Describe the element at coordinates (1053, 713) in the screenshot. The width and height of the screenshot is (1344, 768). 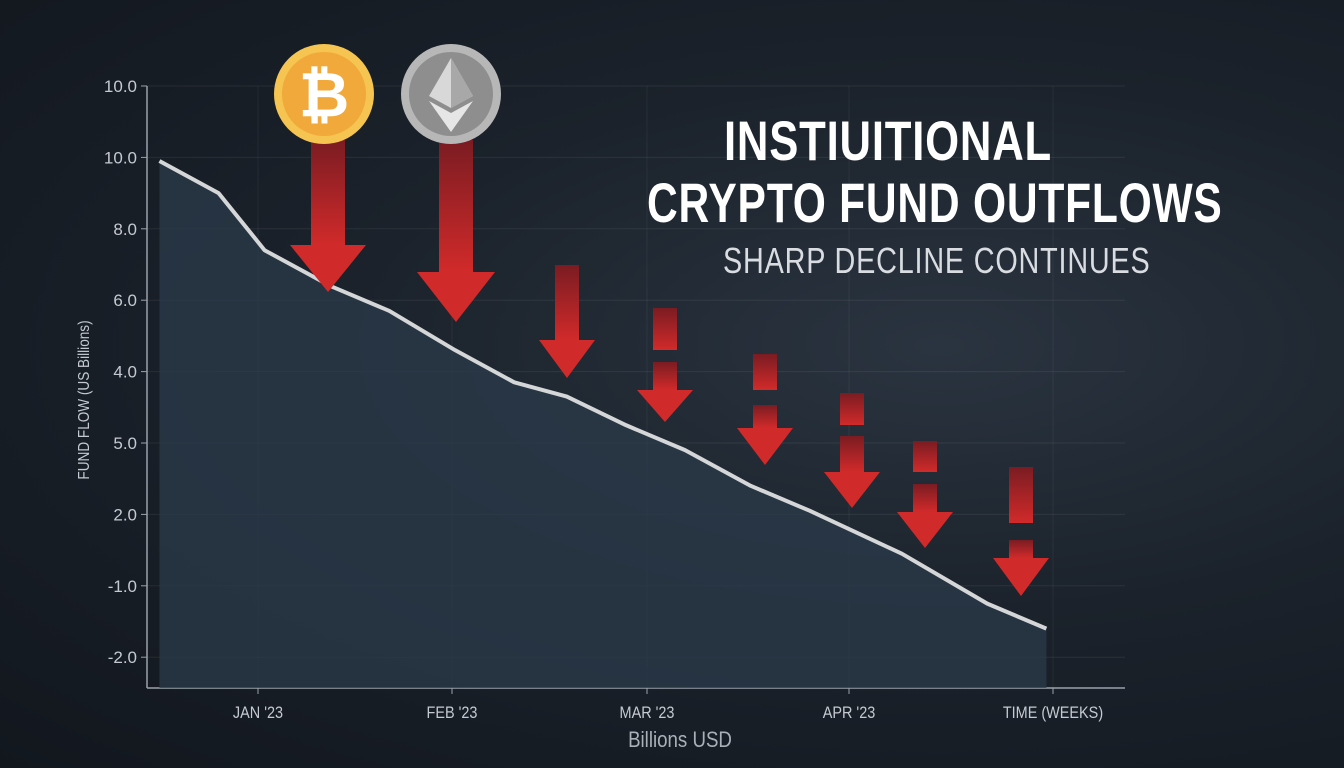
I see `x-tick-label: TIME (WEEKS)` at that location.